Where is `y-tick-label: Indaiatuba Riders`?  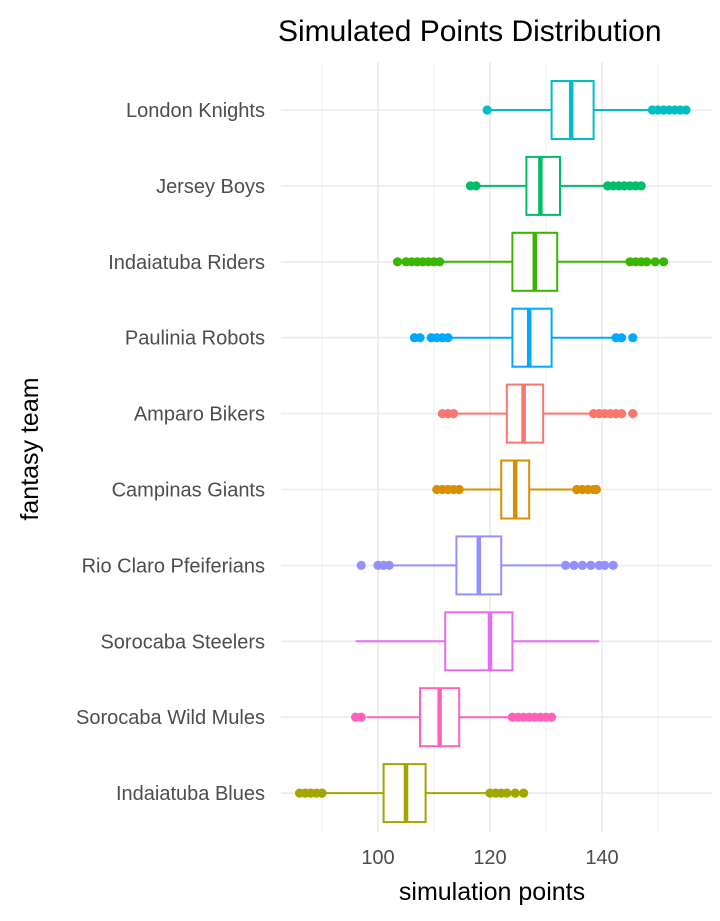
y-tick-label: Indaiatuba Riders is located at coordinates (186, 263).